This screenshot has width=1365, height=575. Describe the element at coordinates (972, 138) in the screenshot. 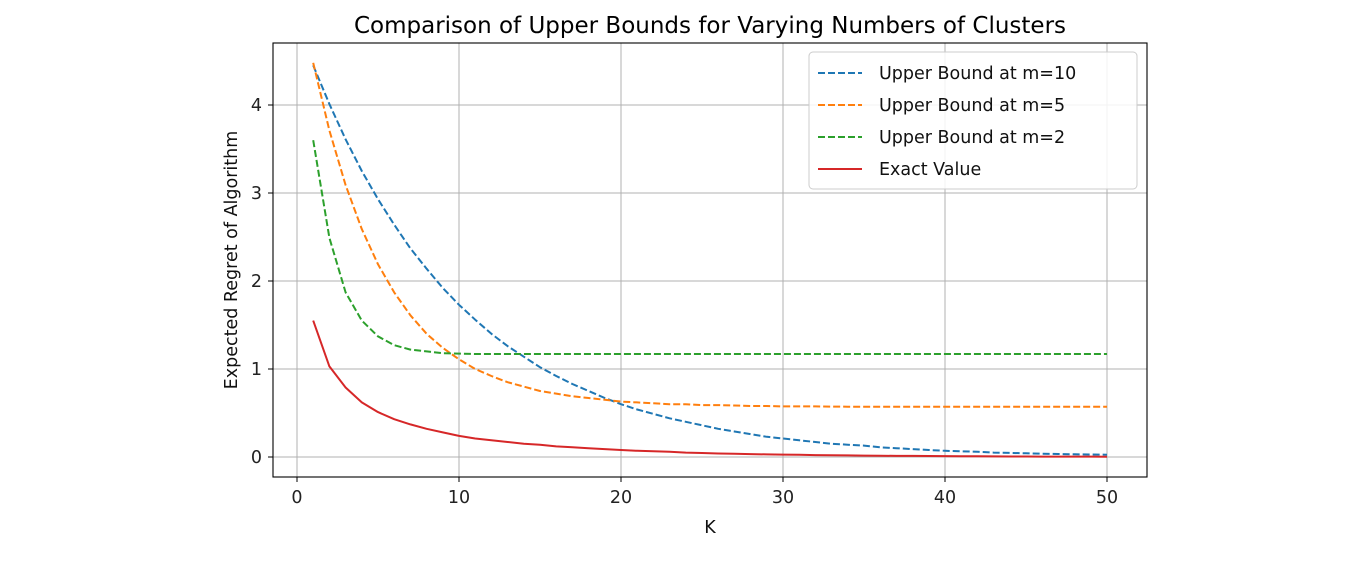

I see `legend-label: Upper Bound at m=2` at that location.